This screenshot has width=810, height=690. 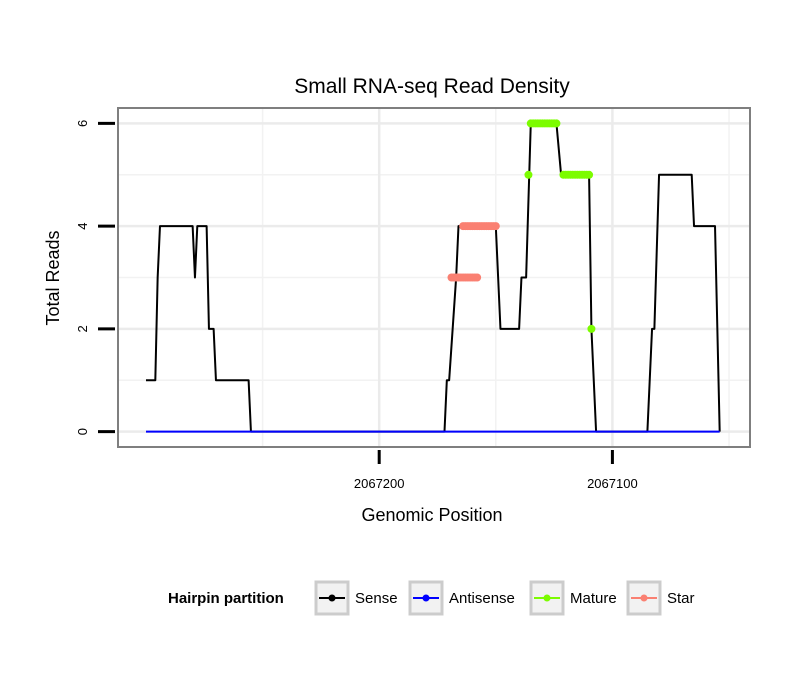 What do you see at coordinates (431, 515) in the screenshot?
I see `x-axis-title: Genomic Position` at bounding box center [431, 515].